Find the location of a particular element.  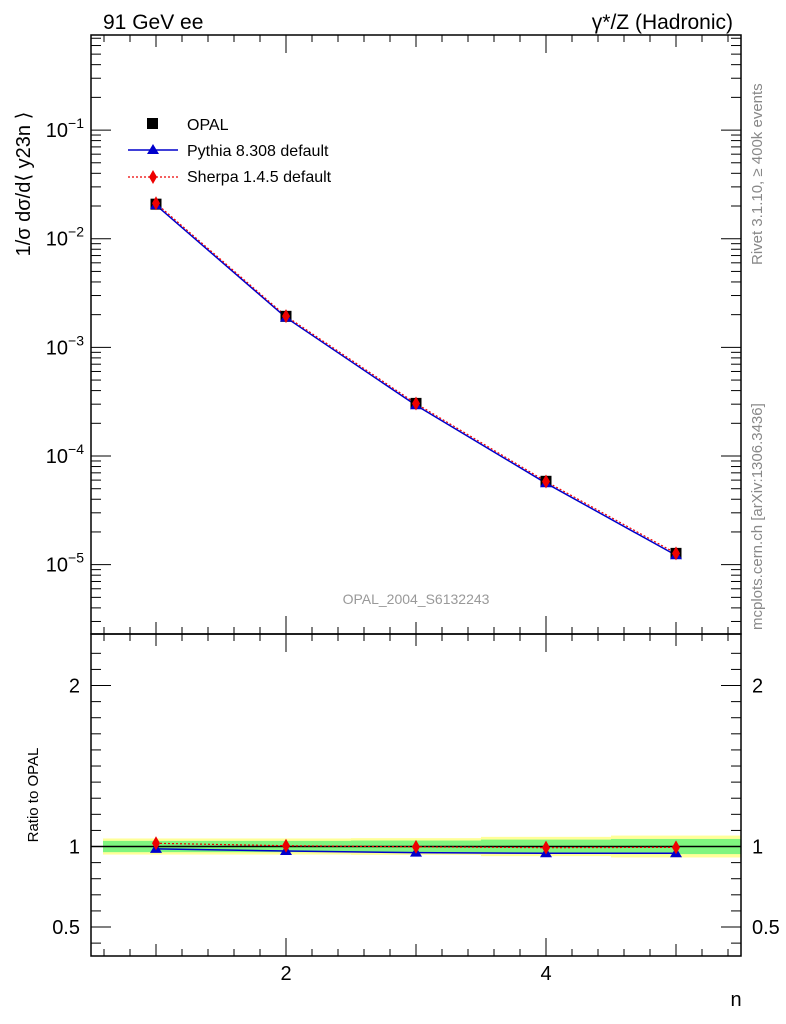

header-right-label: γ*/Z (Hadronic) is located at coordinates (662, 22).